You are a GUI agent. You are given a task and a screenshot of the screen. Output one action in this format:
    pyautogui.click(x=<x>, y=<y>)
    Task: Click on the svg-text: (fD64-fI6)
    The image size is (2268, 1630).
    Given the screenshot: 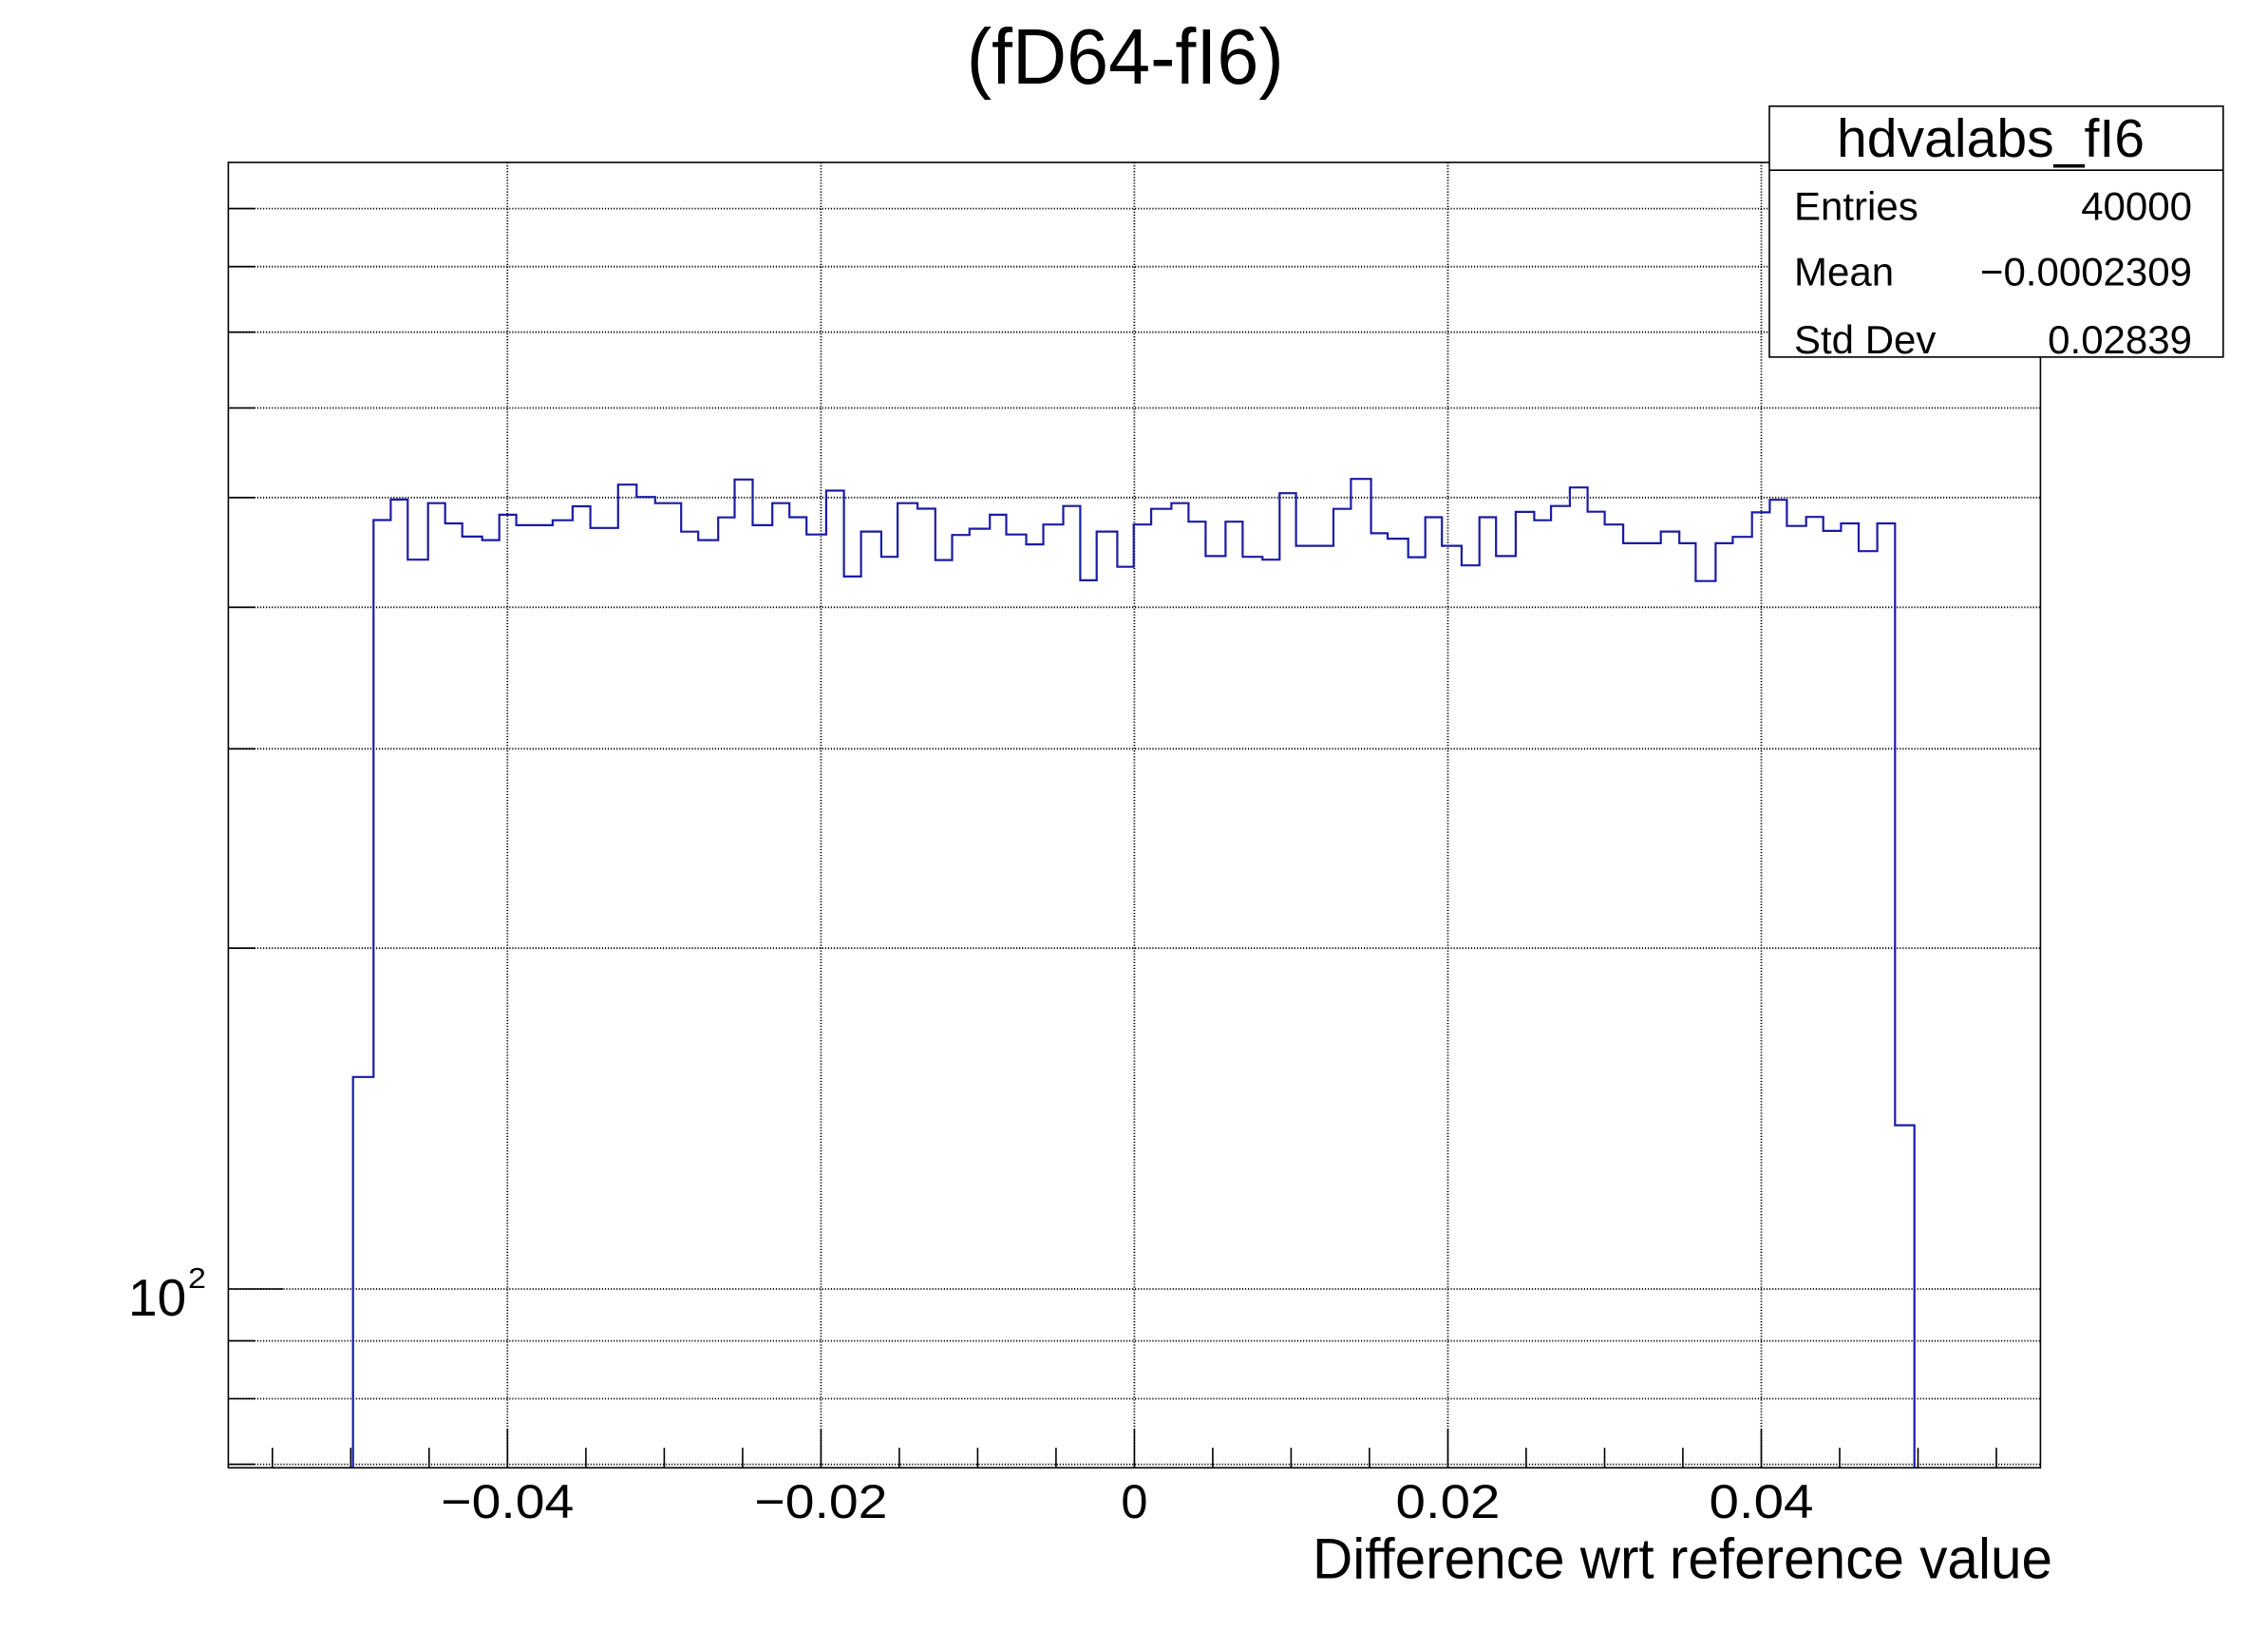 What is the action you would take?
    pyautogui.click(x=1126, y=56)
    